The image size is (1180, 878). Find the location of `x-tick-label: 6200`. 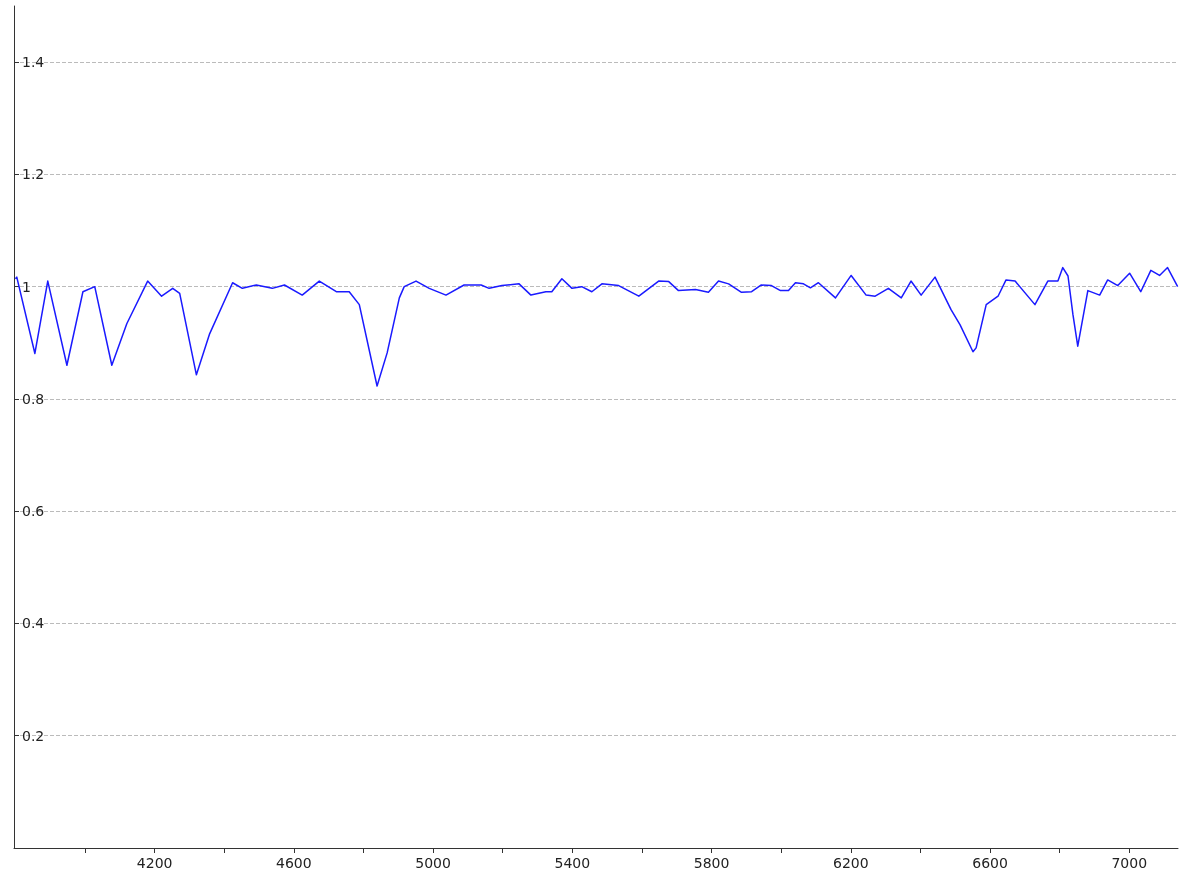

x-tick-label: 6200 is located at coordinates (850, 863).